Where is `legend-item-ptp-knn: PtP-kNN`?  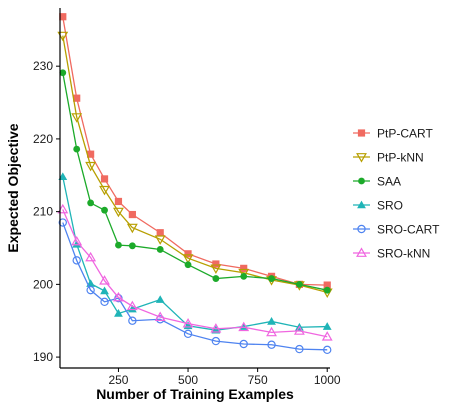 legend-item-ptp-knn: PtP-kNN is located at coordinates (388, 158).